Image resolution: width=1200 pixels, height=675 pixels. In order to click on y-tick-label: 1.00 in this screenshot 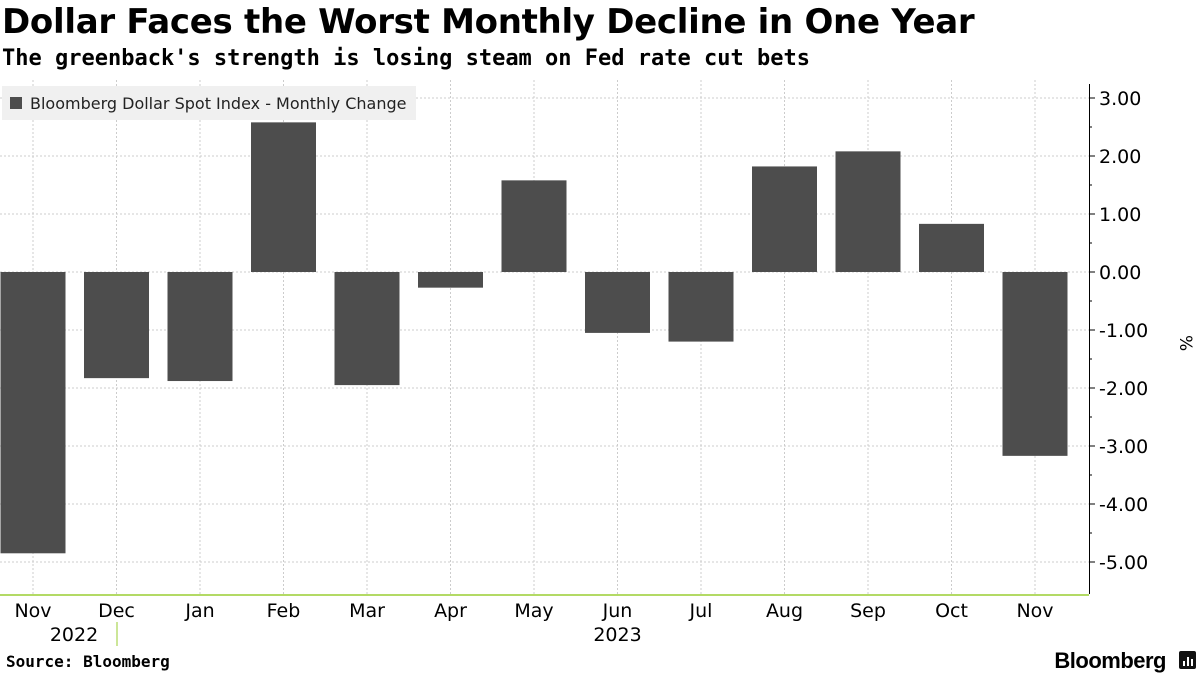, I will do `click(1120, 215)`.